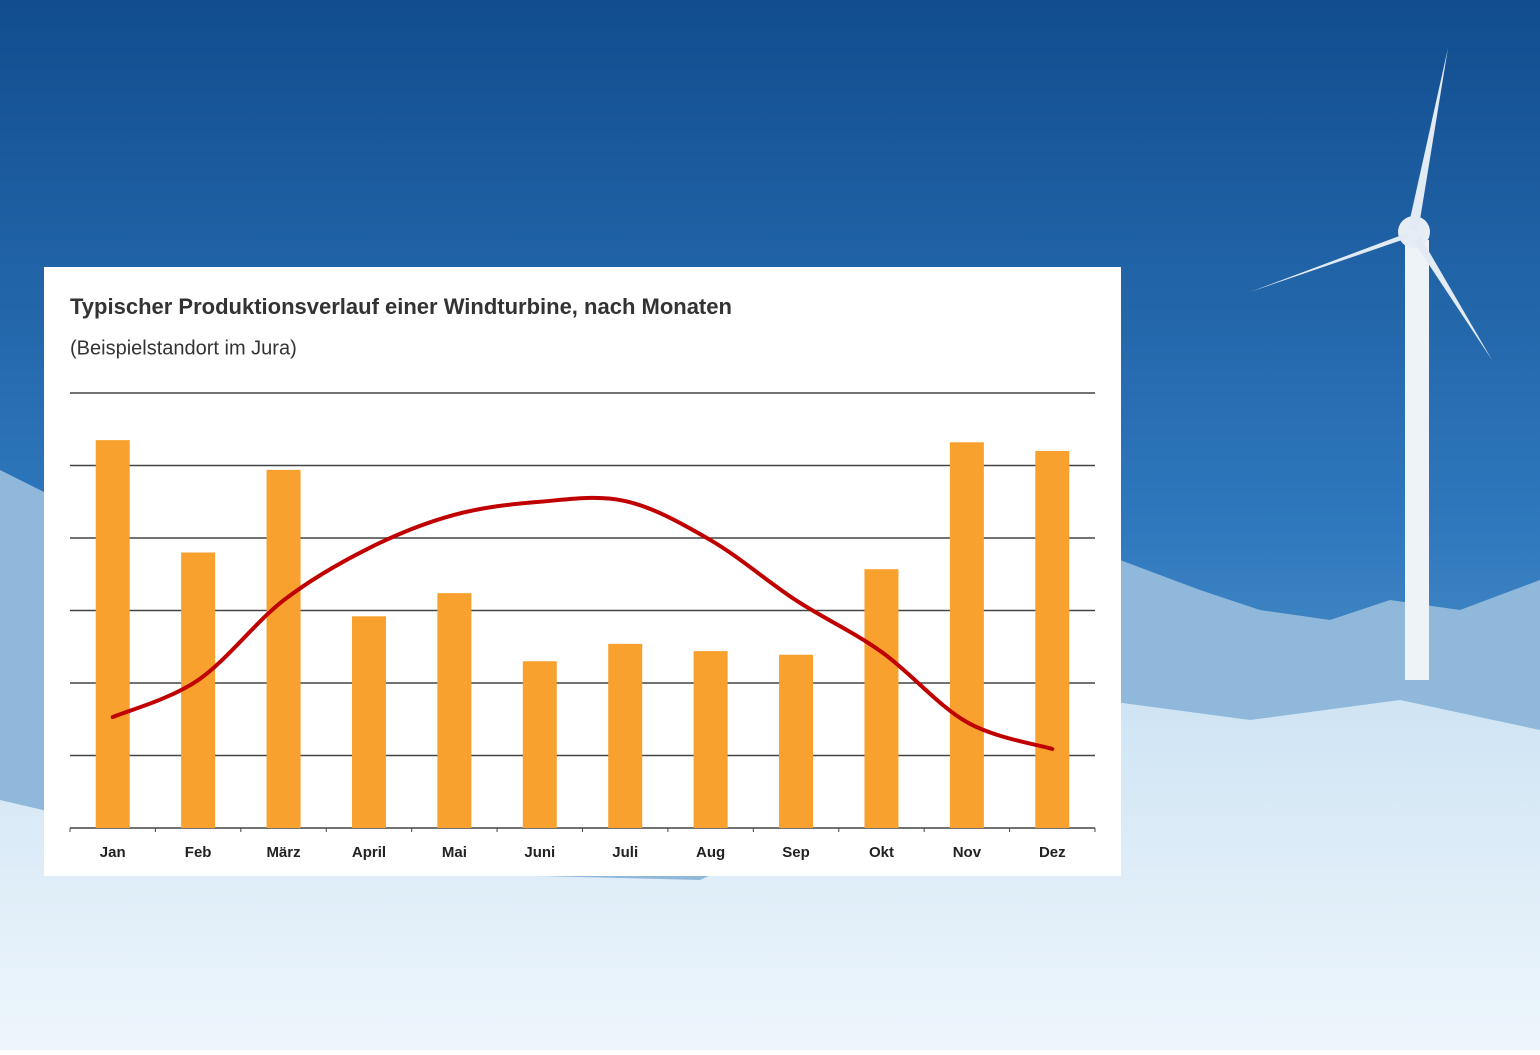 Image resolution: width=1540 pixels, height=1055 pixels. I want to click on x-tick-label: April, so click(369, 852).